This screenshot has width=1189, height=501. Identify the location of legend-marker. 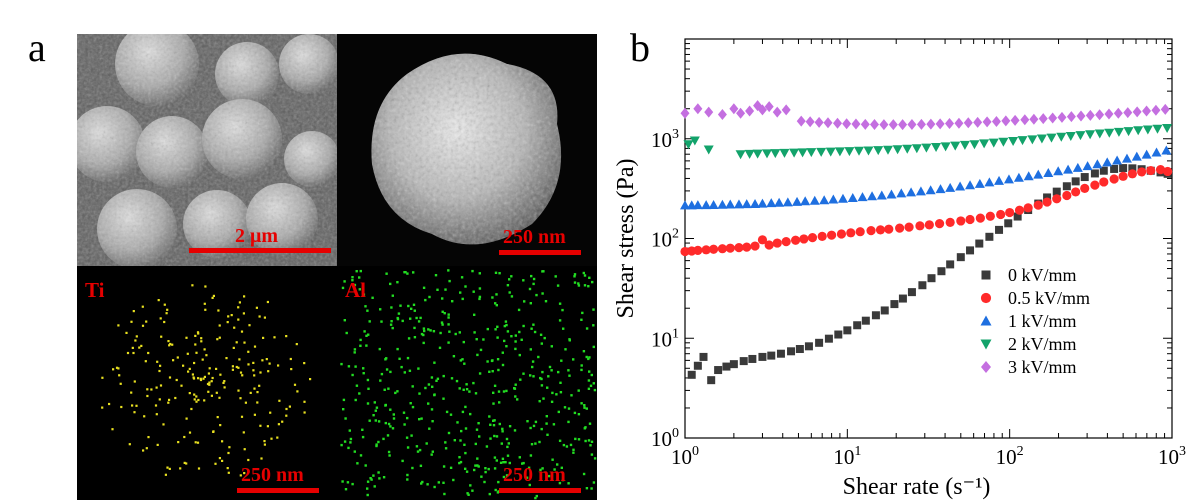
(986, 275).